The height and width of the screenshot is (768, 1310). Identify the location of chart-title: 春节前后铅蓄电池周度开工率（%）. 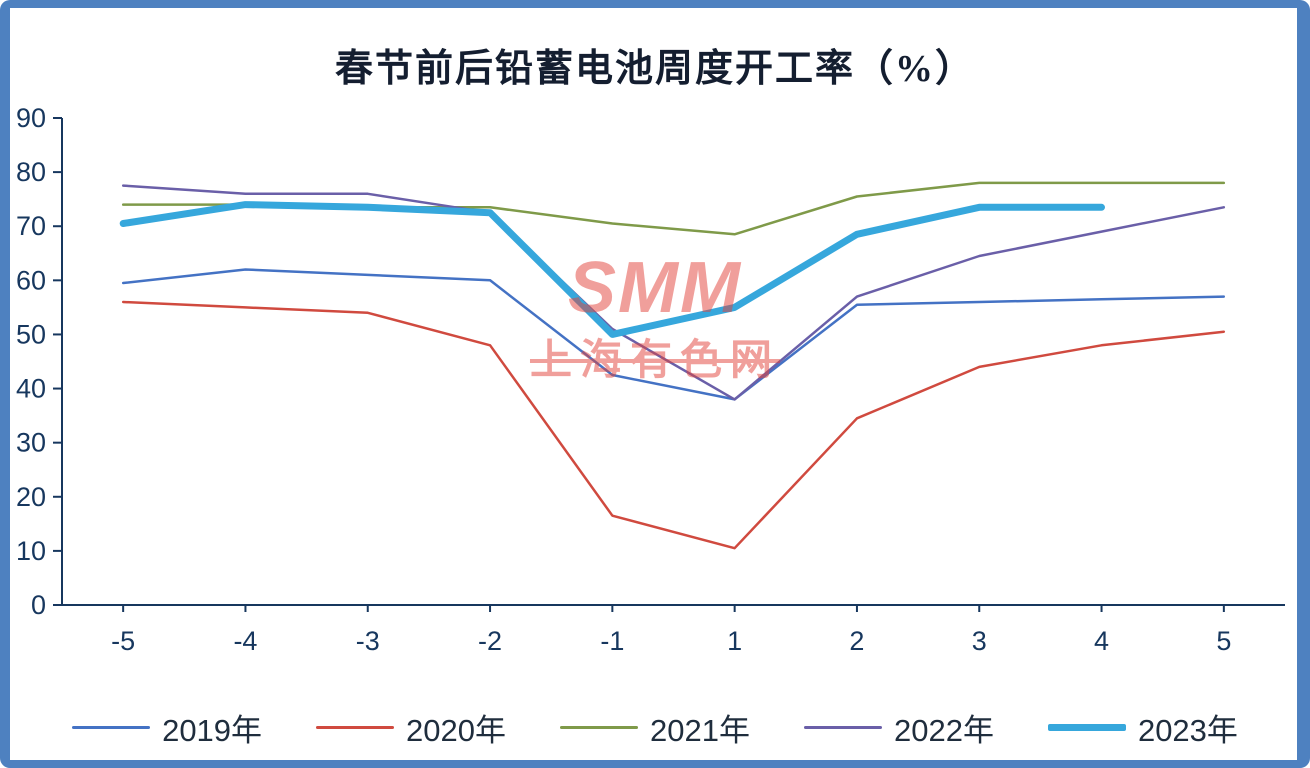
(654, 69).